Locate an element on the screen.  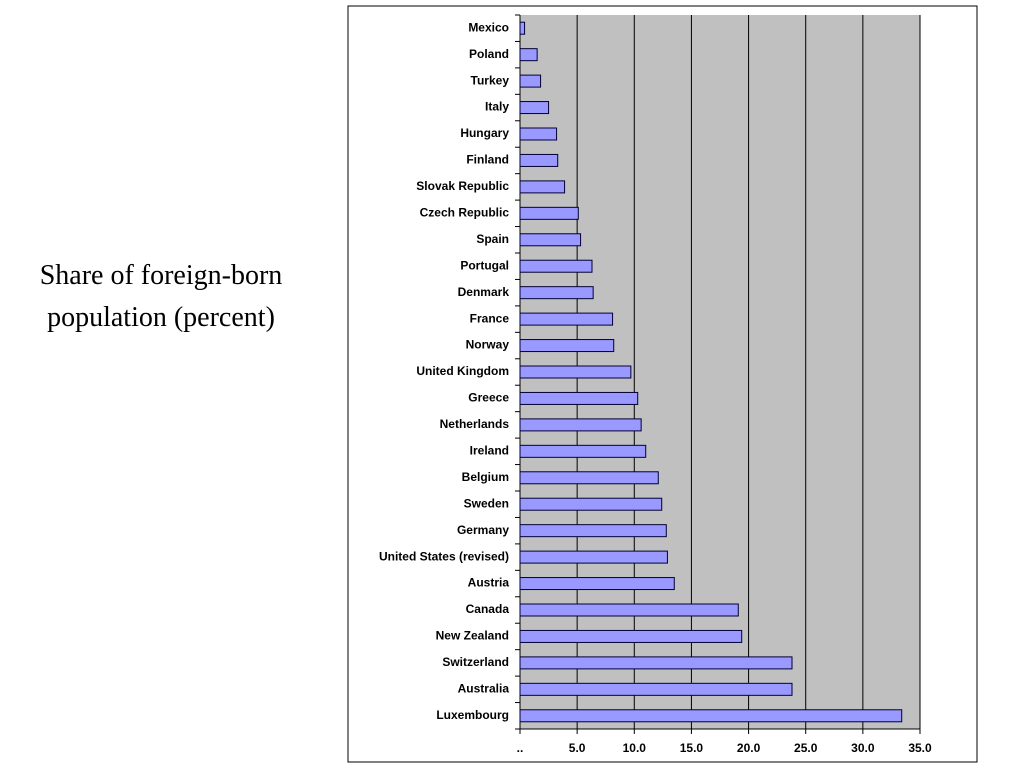
y-tick-label: Australia is located at coordinates (484, 689).